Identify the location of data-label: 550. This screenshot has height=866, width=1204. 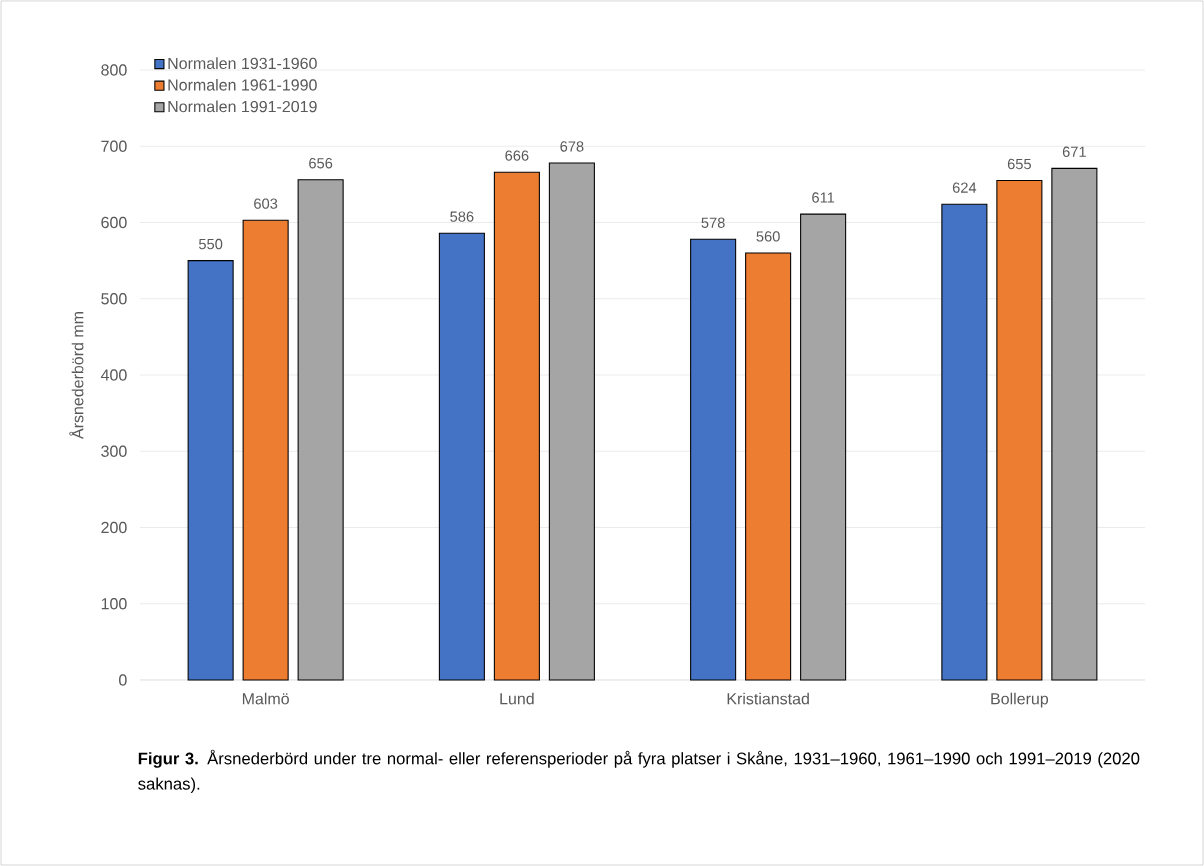
(210, 244).